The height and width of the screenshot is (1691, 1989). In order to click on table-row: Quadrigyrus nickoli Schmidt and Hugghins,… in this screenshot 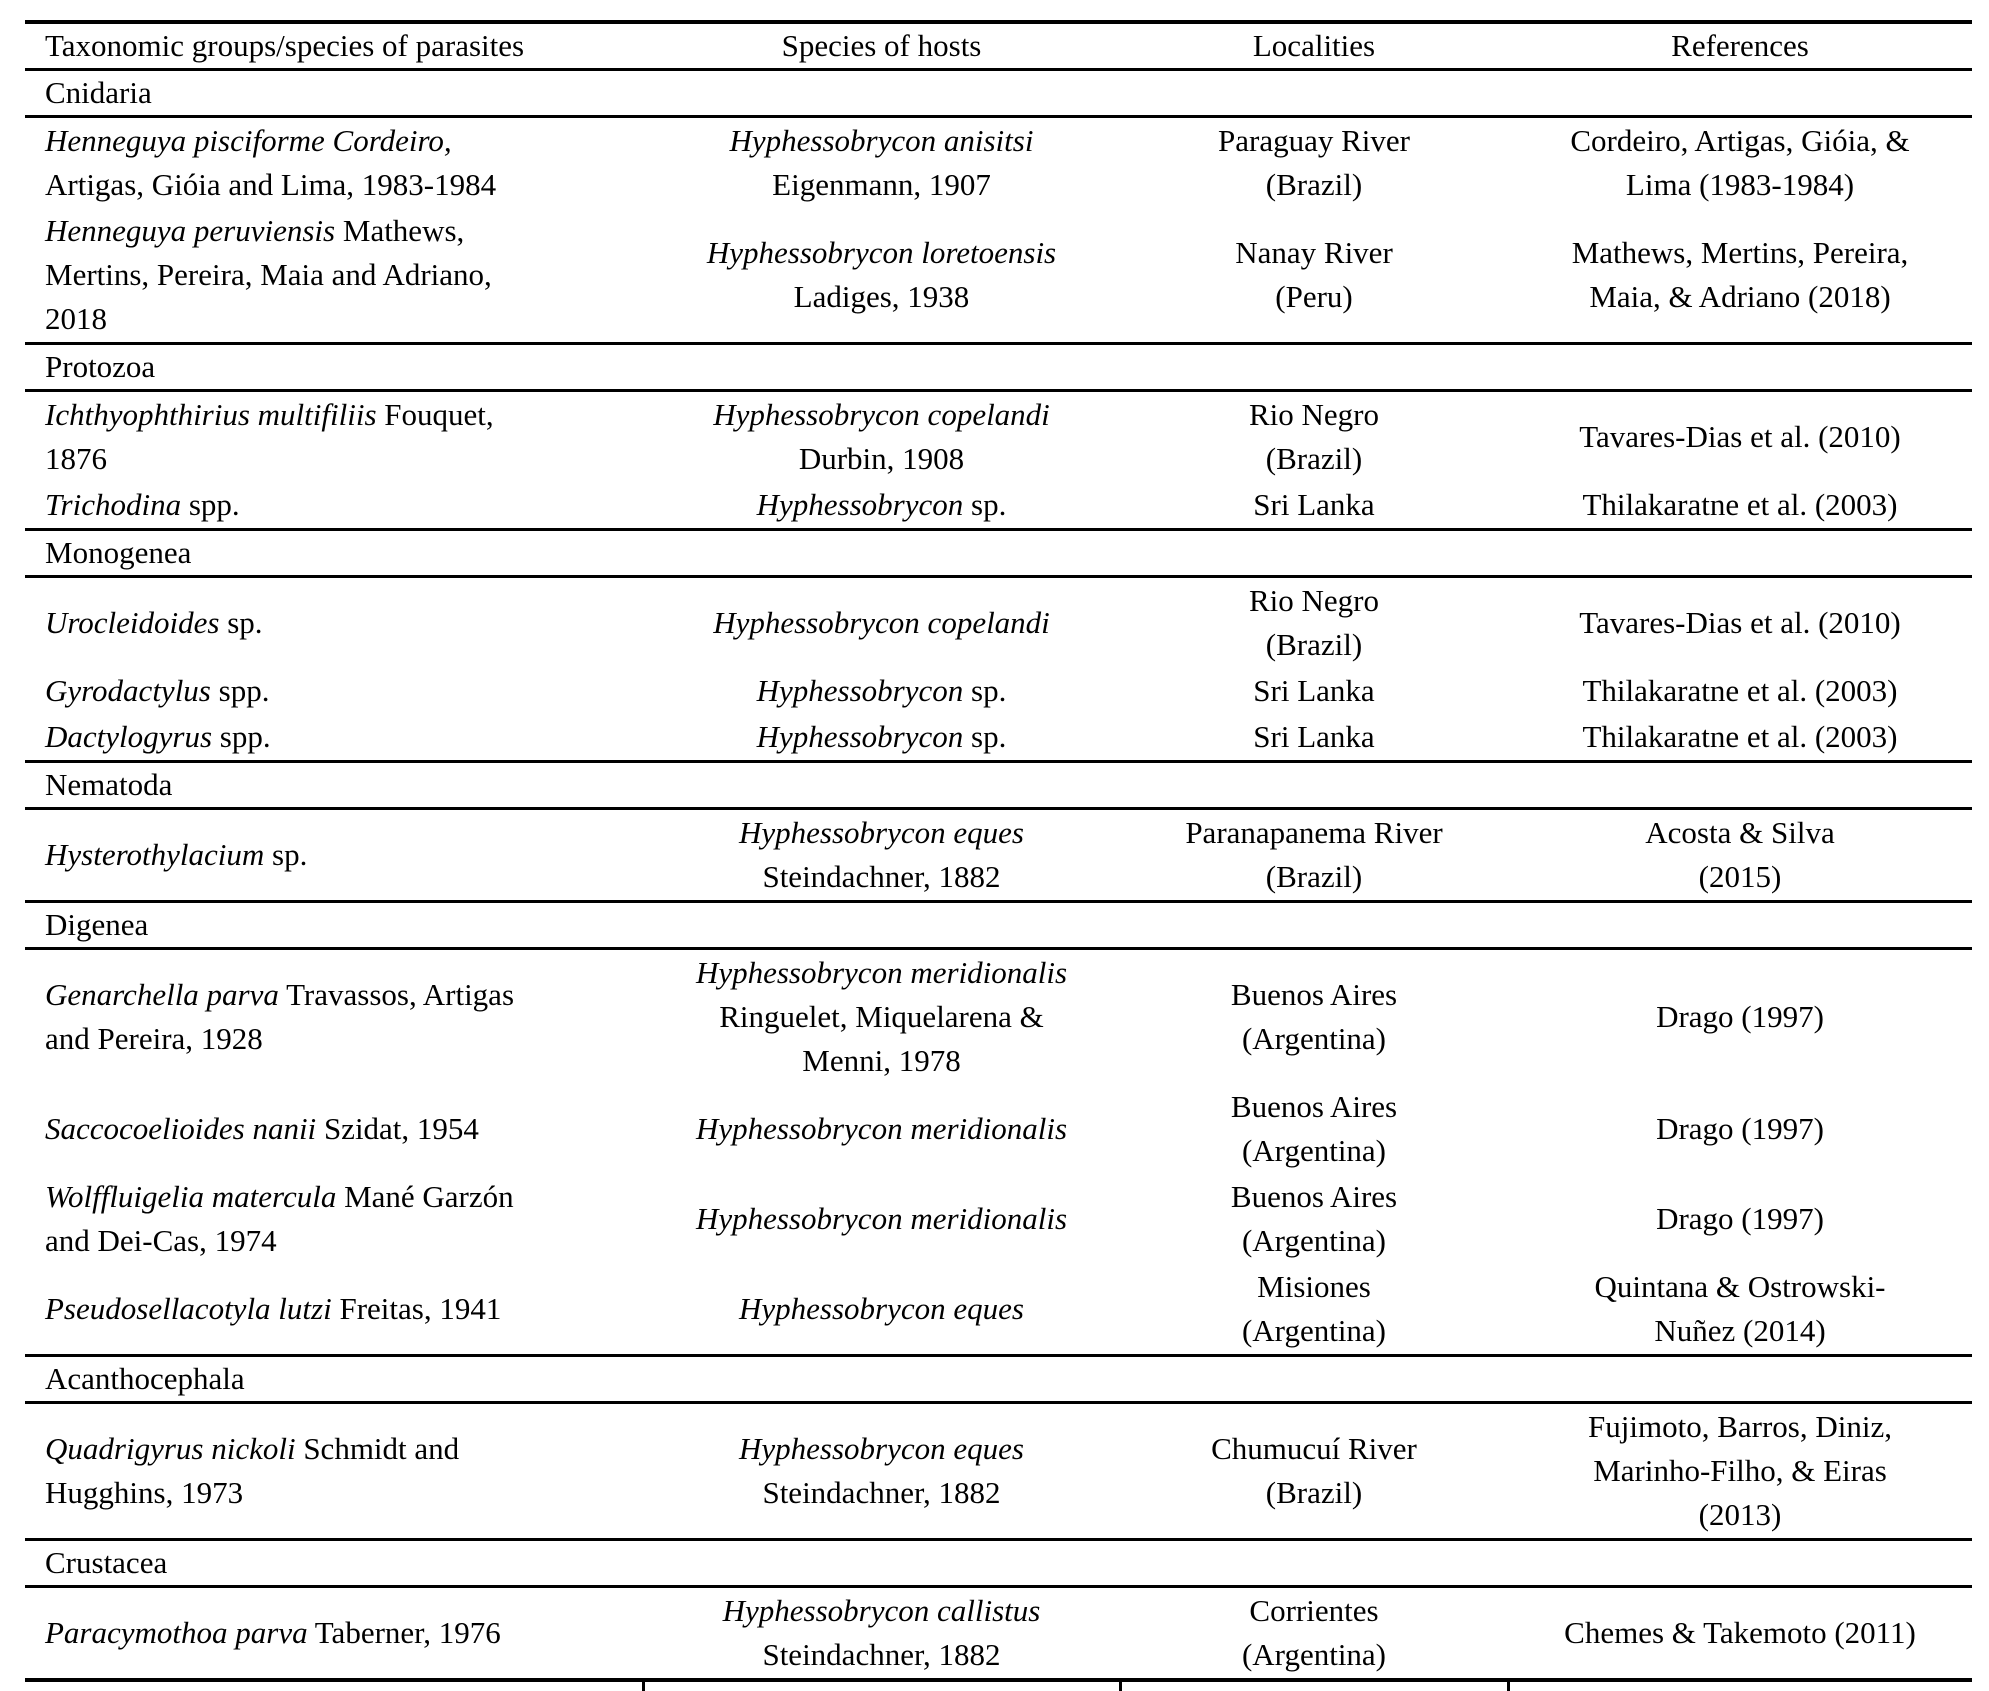, I will do `click(998, 1471)`.